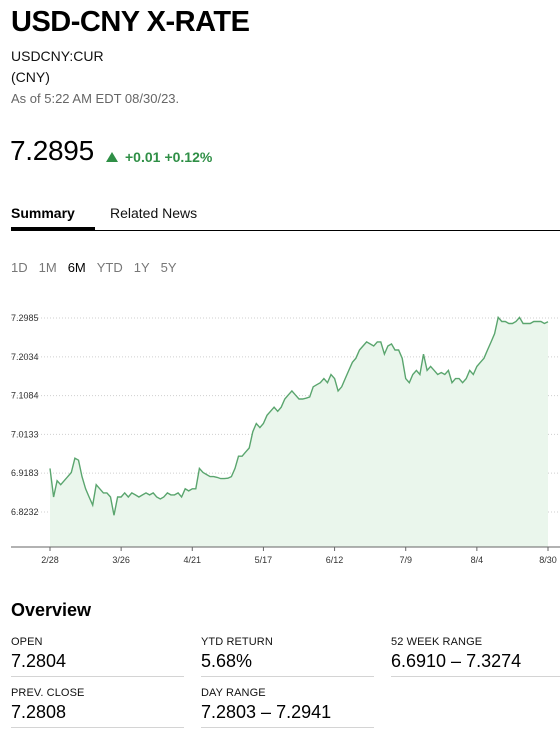 The width and height of the screenshot is (560, 748). I want to click on stat-day-range: DAY RANGE 7.2803 – 7.2941, so click(287, 707).